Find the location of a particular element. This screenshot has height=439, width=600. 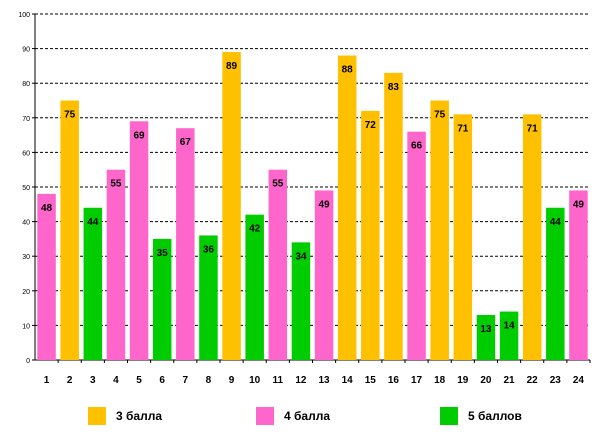

x-tick-label-13: 13 is located at coordinates (325, 380).